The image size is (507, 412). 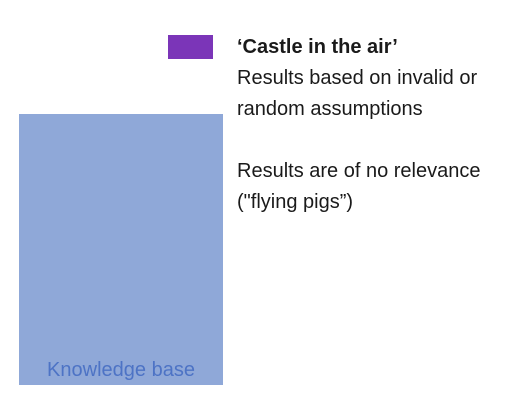 What do you see at coordinates (369, 140) in the screenshot?
I see `spacer` at bounding box center [369, 140].